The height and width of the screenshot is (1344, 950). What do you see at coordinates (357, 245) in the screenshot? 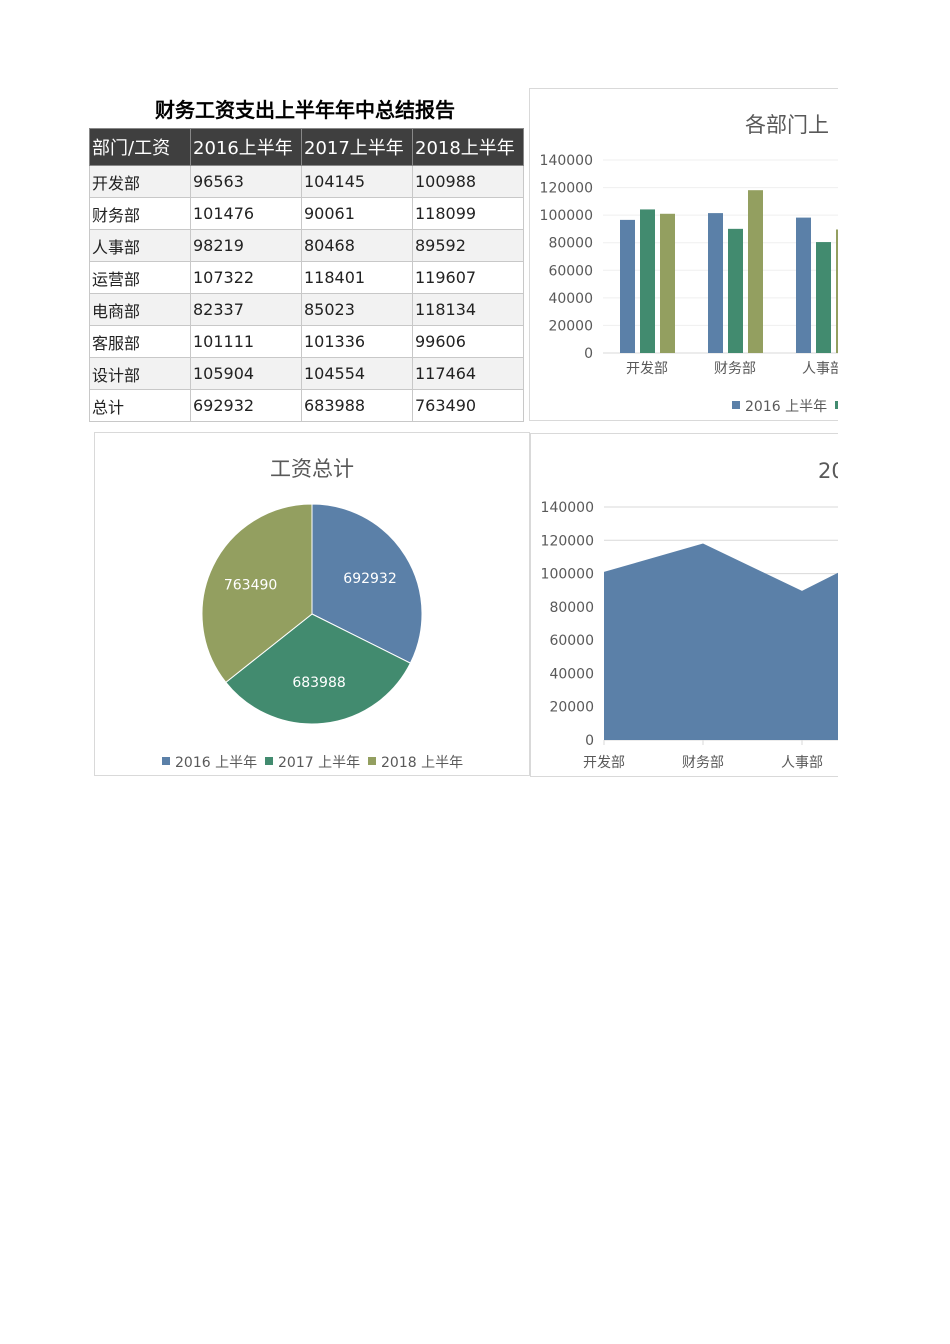
I see `table-cell: 80468` at bounding box center [357, 245].